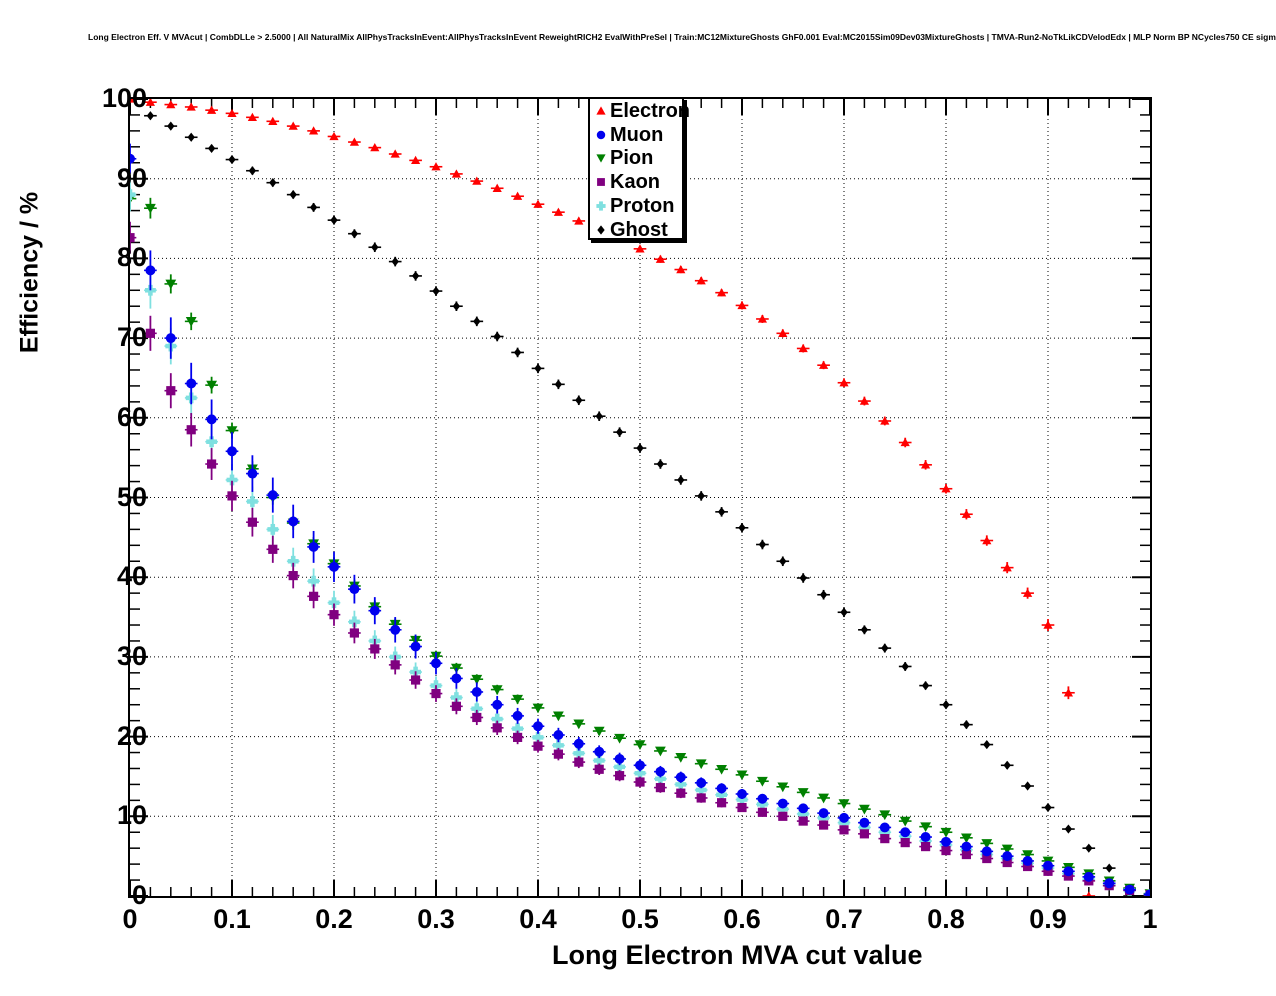  I want to click on y-tick-label: 10, so click(131, 815).